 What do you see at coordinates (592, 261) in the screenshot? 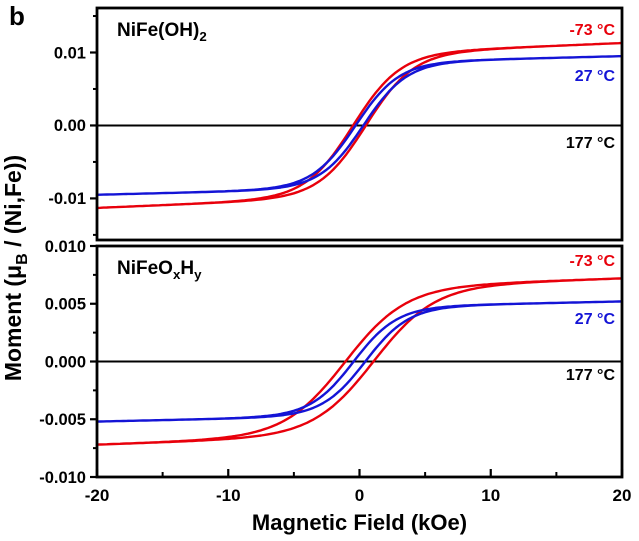
I see `temp-label-bottom-minus73: -73 °C` at bounding box center [592, 261].